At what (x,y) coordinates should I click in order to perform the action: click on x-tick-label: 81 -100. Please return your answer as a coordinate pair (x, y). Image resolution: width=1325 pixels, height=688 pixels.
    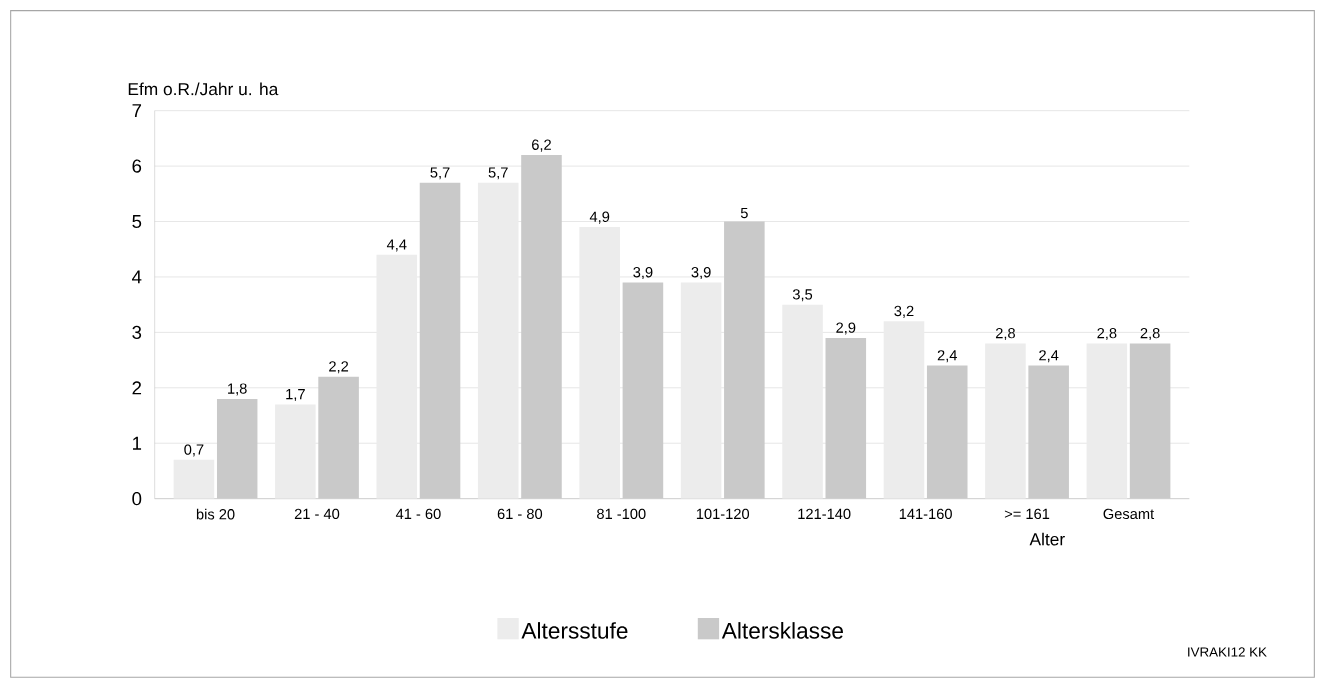
    Looking at the image, I should click on (621, 514).